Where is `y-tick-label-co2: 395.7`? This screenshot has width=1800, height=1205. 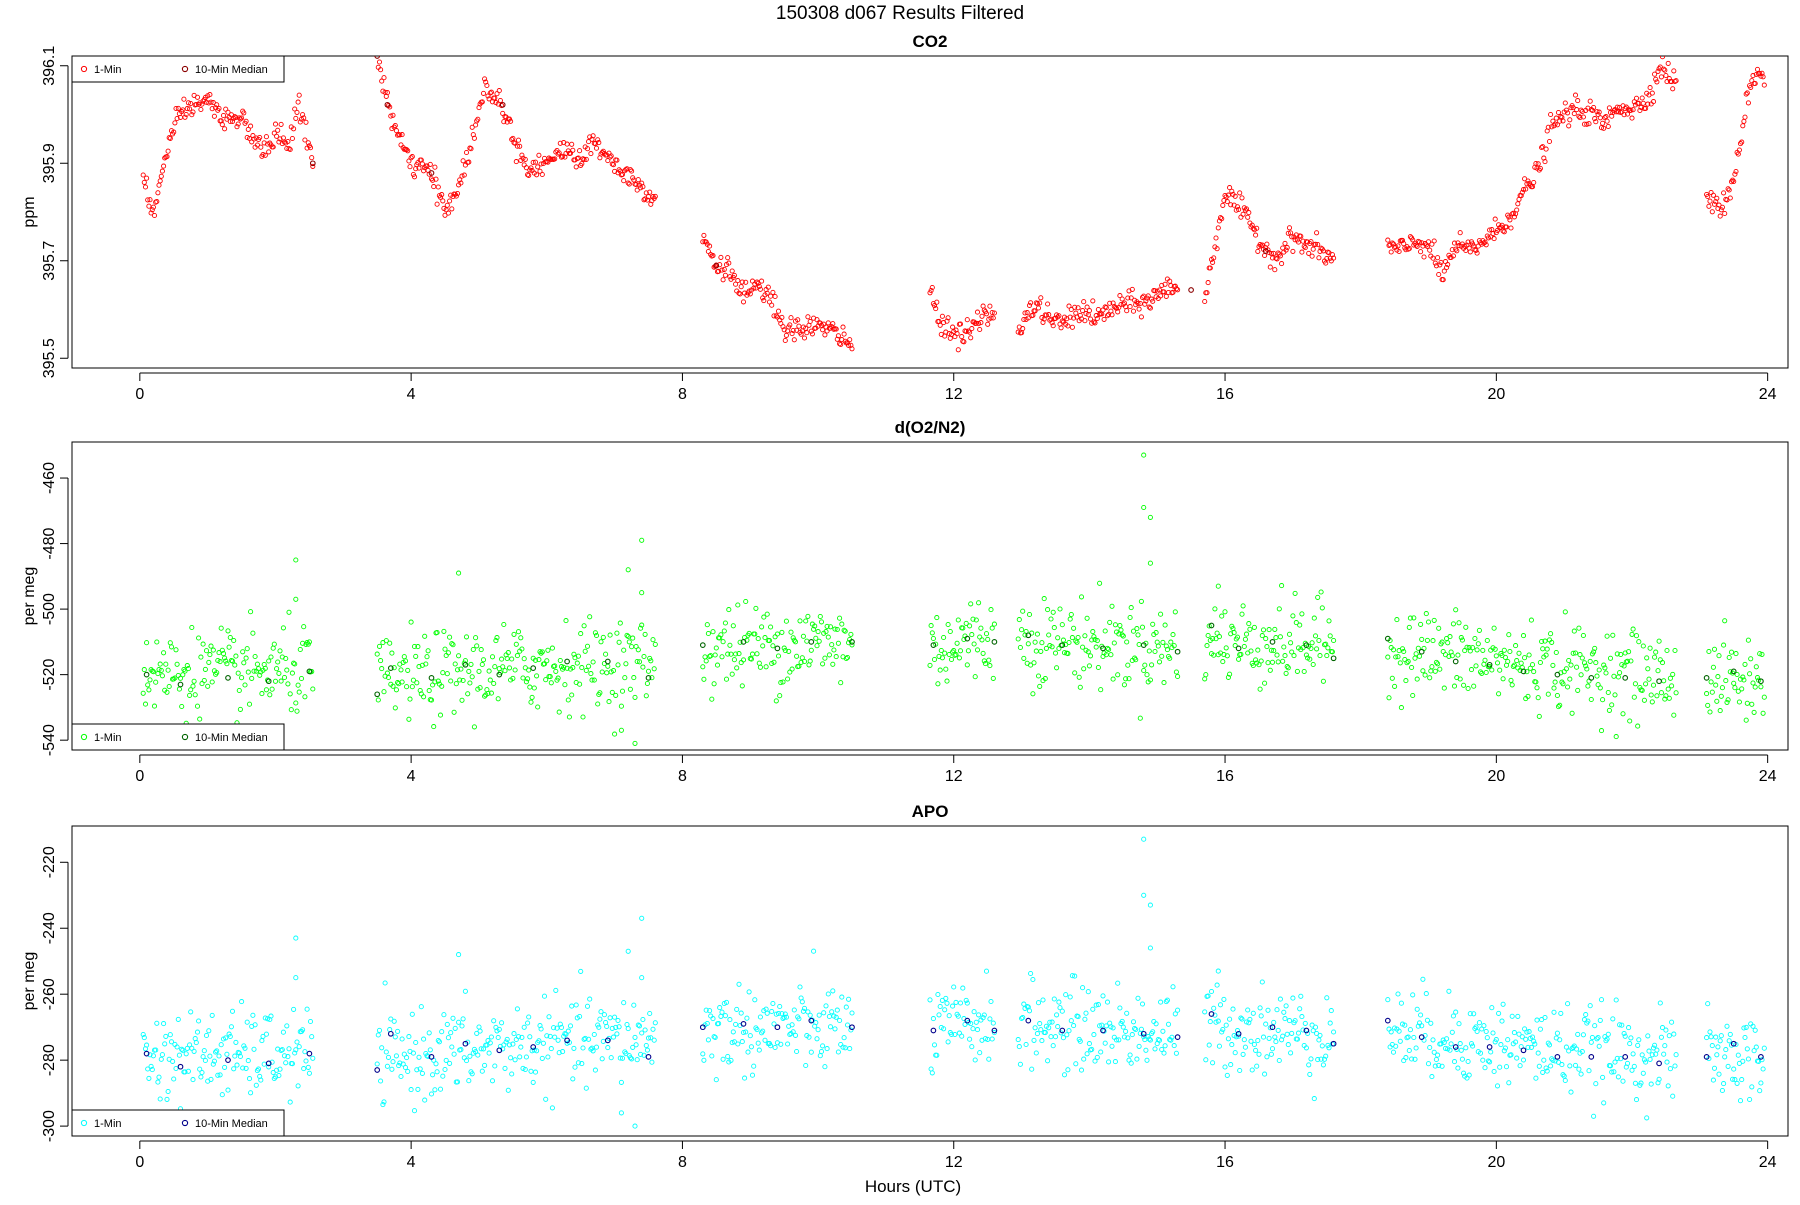
y-tick-label-co2: 395.7 is located at coordinates (49, 261).